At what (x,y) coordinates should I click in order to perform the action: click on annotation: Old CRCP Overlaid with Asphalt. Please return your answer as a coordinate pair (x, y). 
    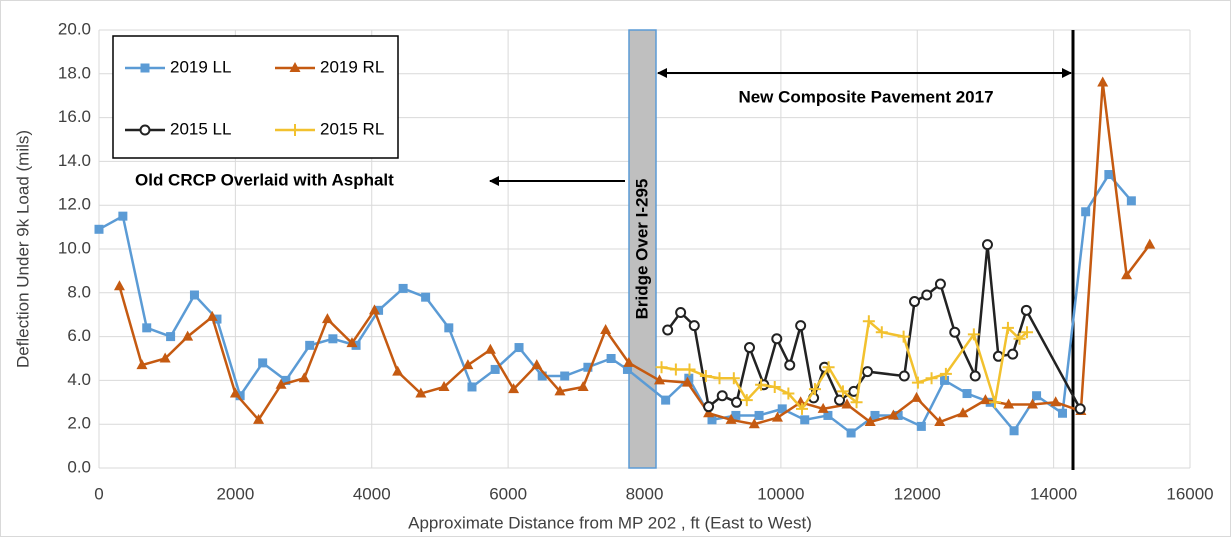
    Looking at the image, I should click on (264, 179).